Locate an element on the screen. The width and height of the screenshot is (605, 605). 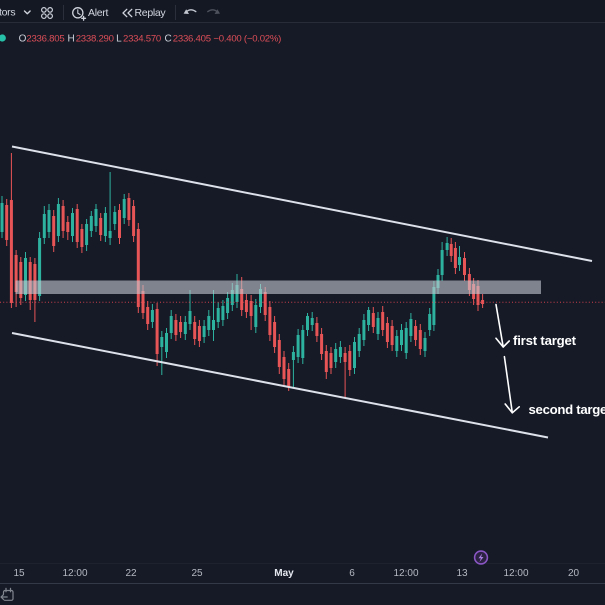
svg-text: 25 is located at coordinates (197, 573).